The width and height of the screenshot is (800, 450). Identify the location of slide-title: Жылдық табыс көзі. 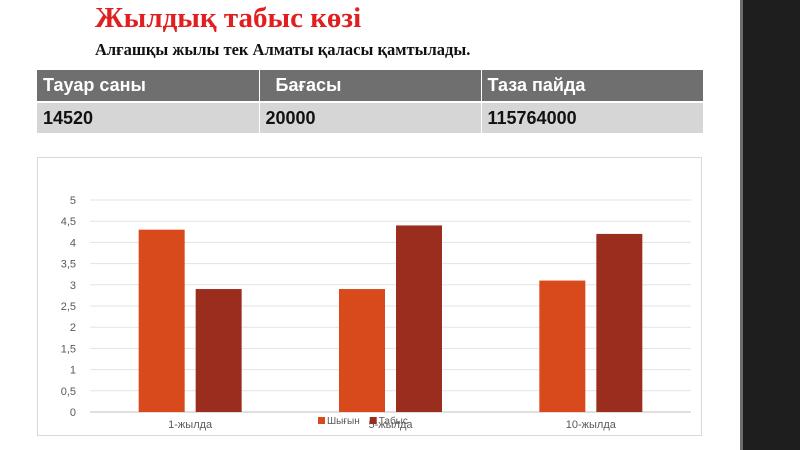
(228, 18).